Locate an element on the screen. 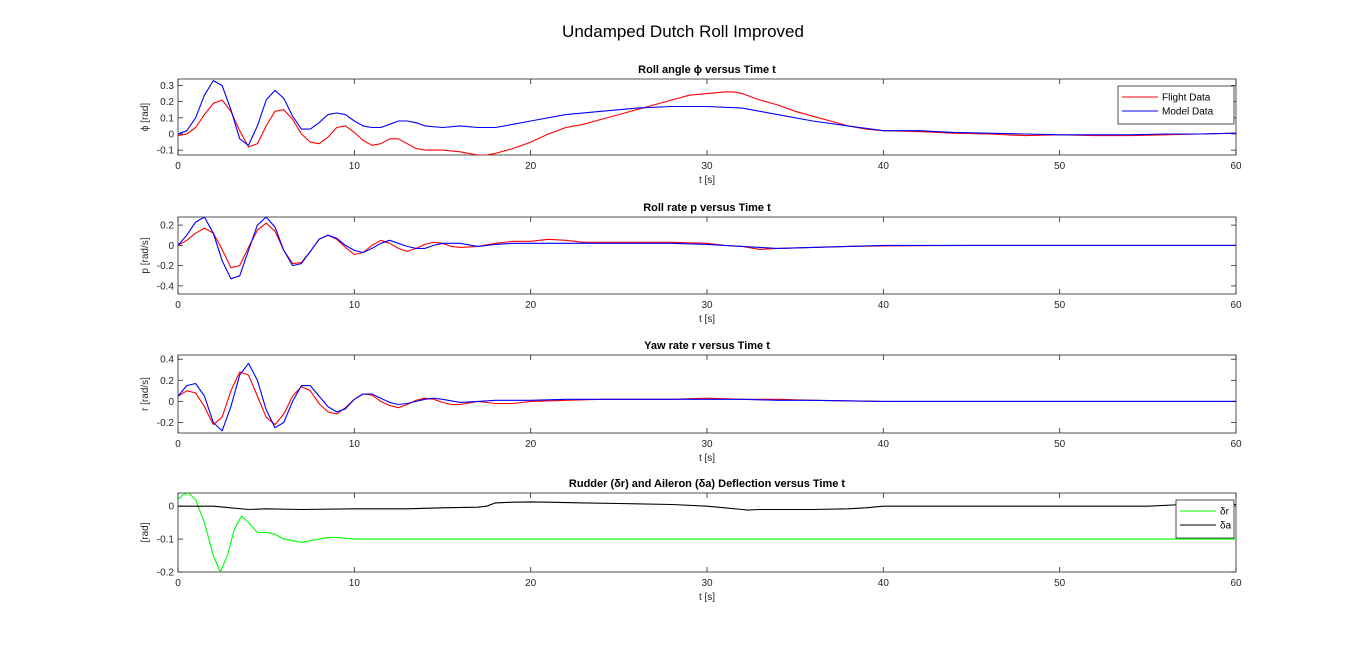  y-tick-label: 0.1 is located at coordinates (167, 118).